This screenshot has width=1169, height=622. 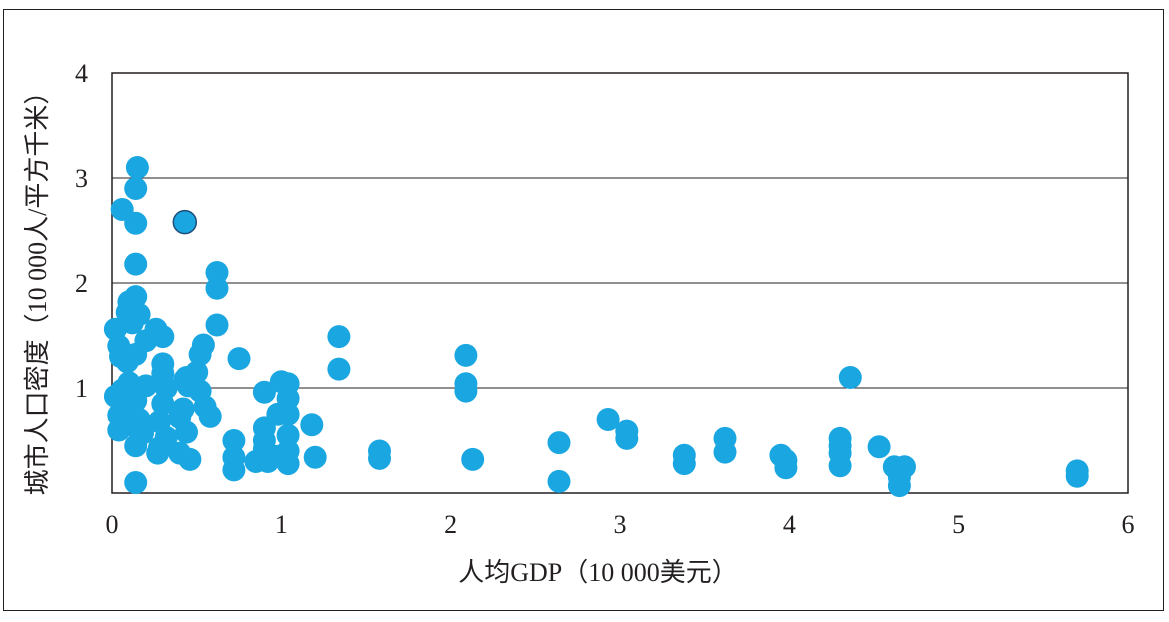 I want to click on y-tick-label: 3, so click(x=81, y=178).